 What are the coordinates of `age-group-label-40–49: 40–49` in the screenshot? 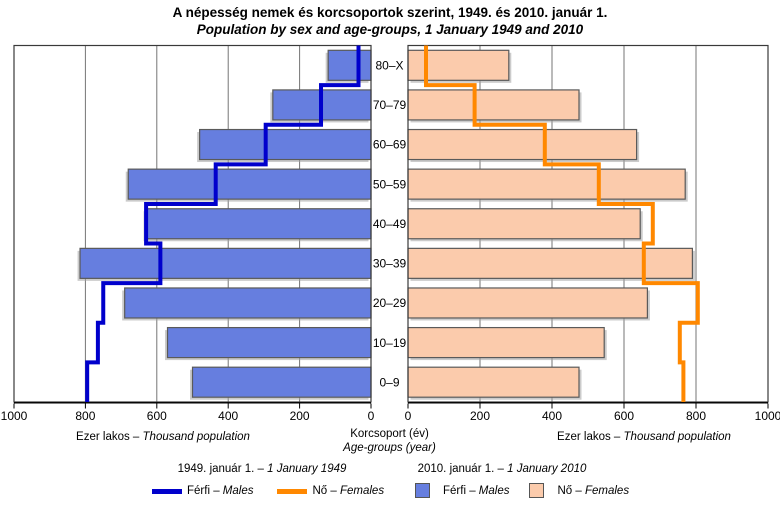 It's located at (390, 224).